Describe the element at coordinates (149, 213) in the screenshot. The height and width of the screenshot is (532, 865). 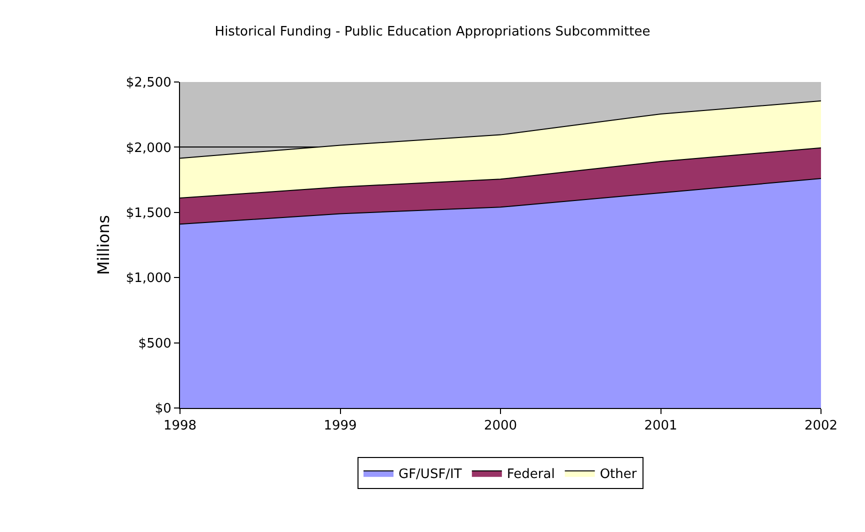
I see `y-tick-label: $1,500` at that location.